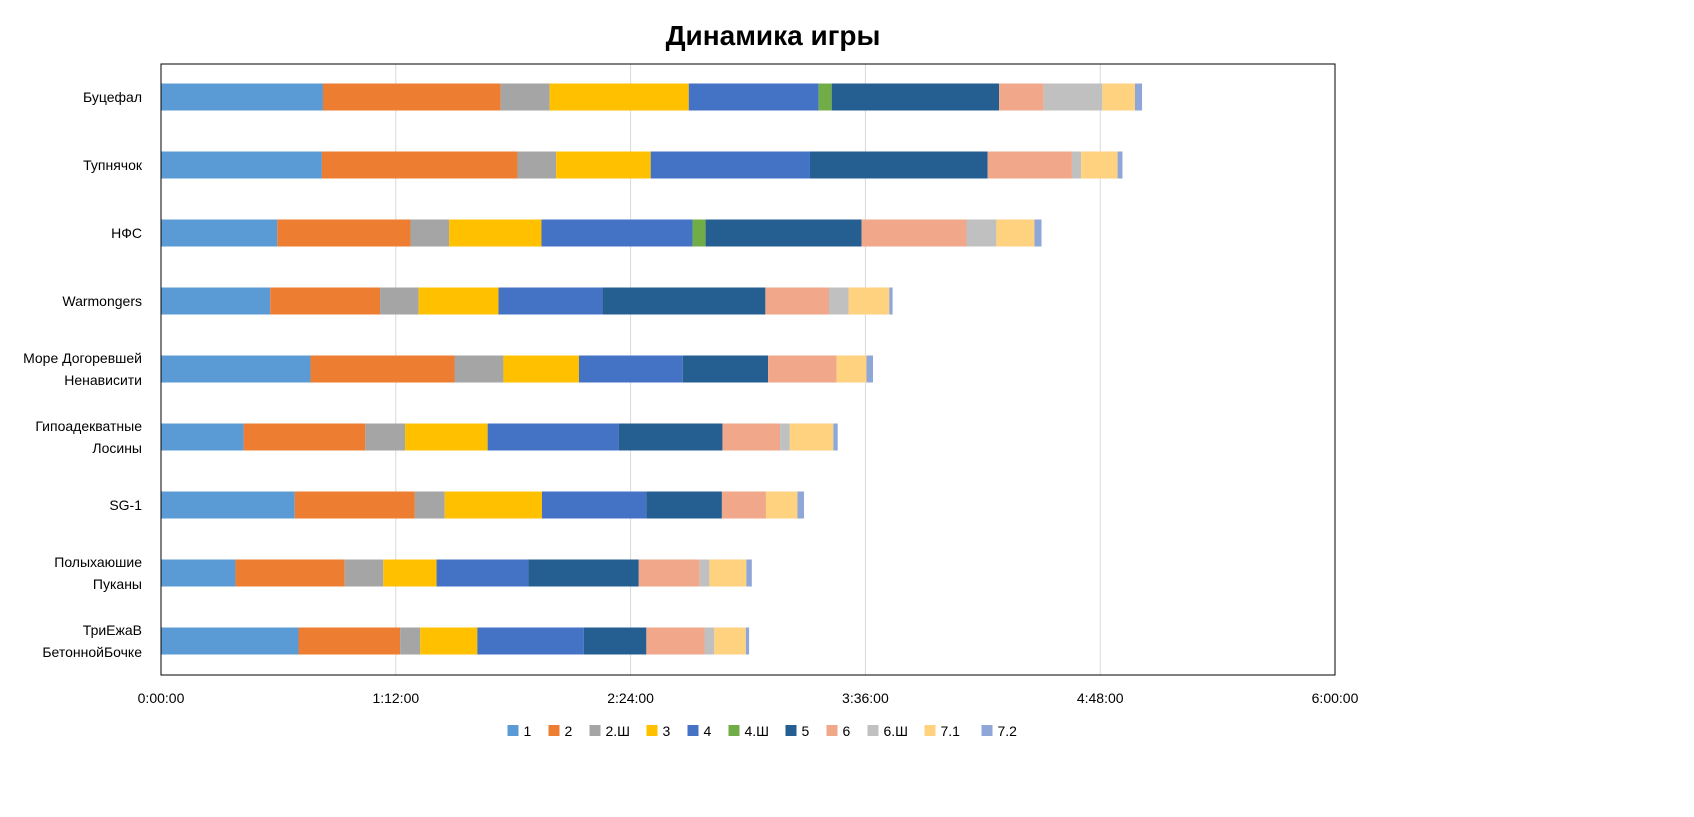 The height and width of the screenshot is (817, 1694). What do you see at coordinates (112, 97) in the screenshot?
I see `category-label: Буцефал` at bounding box center [112, 97].